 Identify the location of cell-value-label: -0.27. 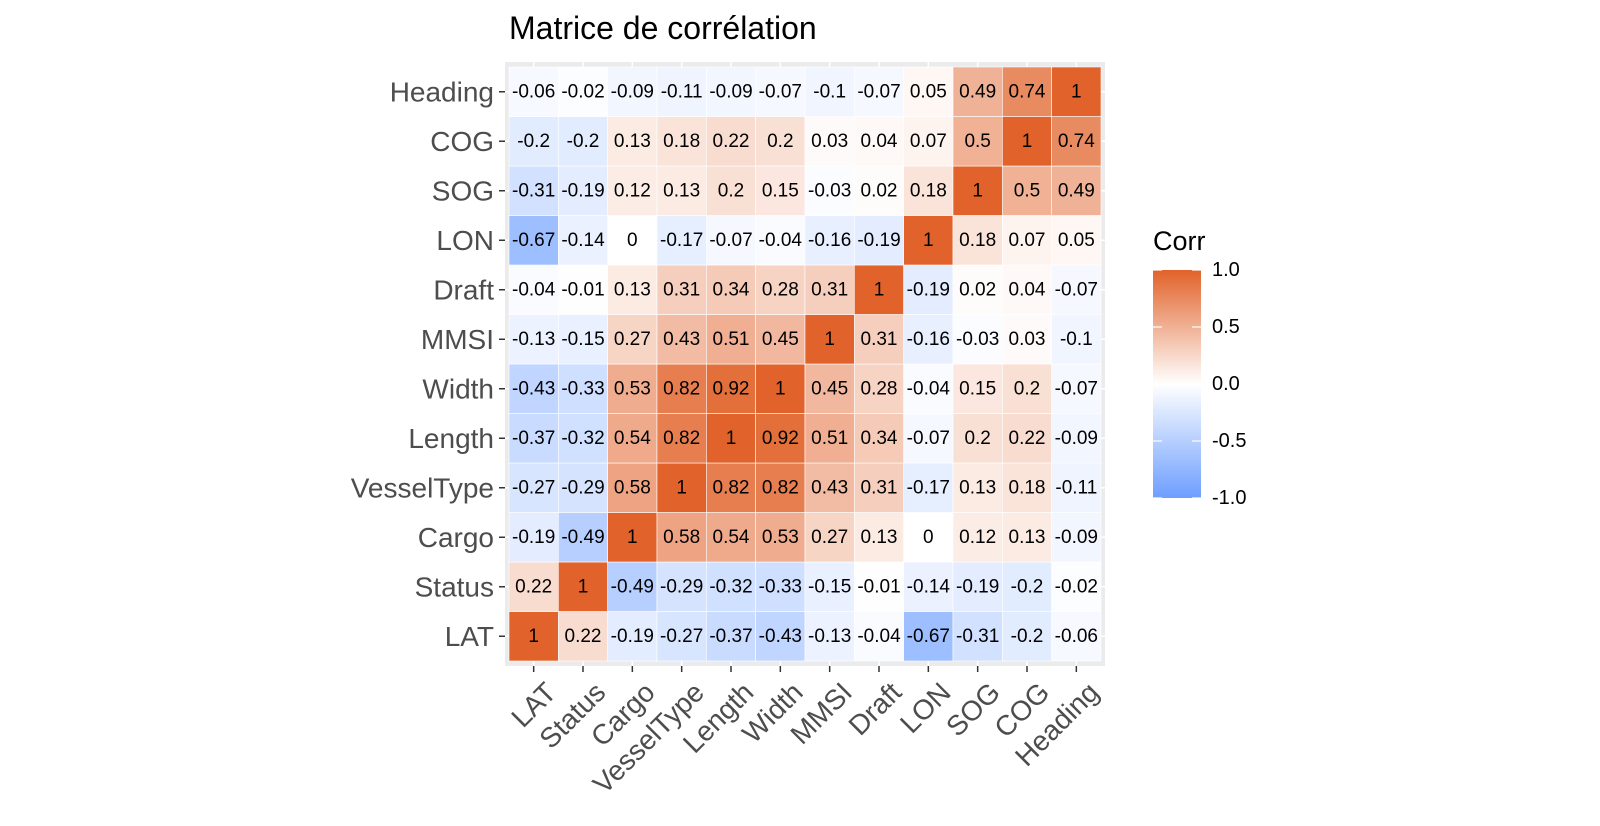
(681, 636).